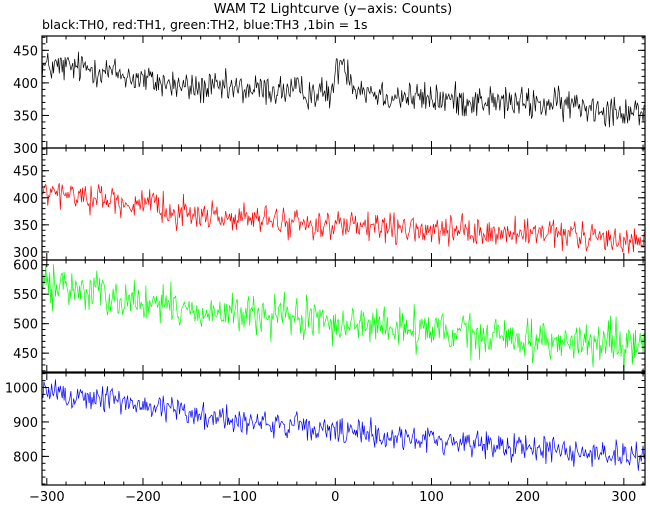 The height and width of the screenshot is (505, 650). I want to click on y-tick-label: 550, so click(25, 295).